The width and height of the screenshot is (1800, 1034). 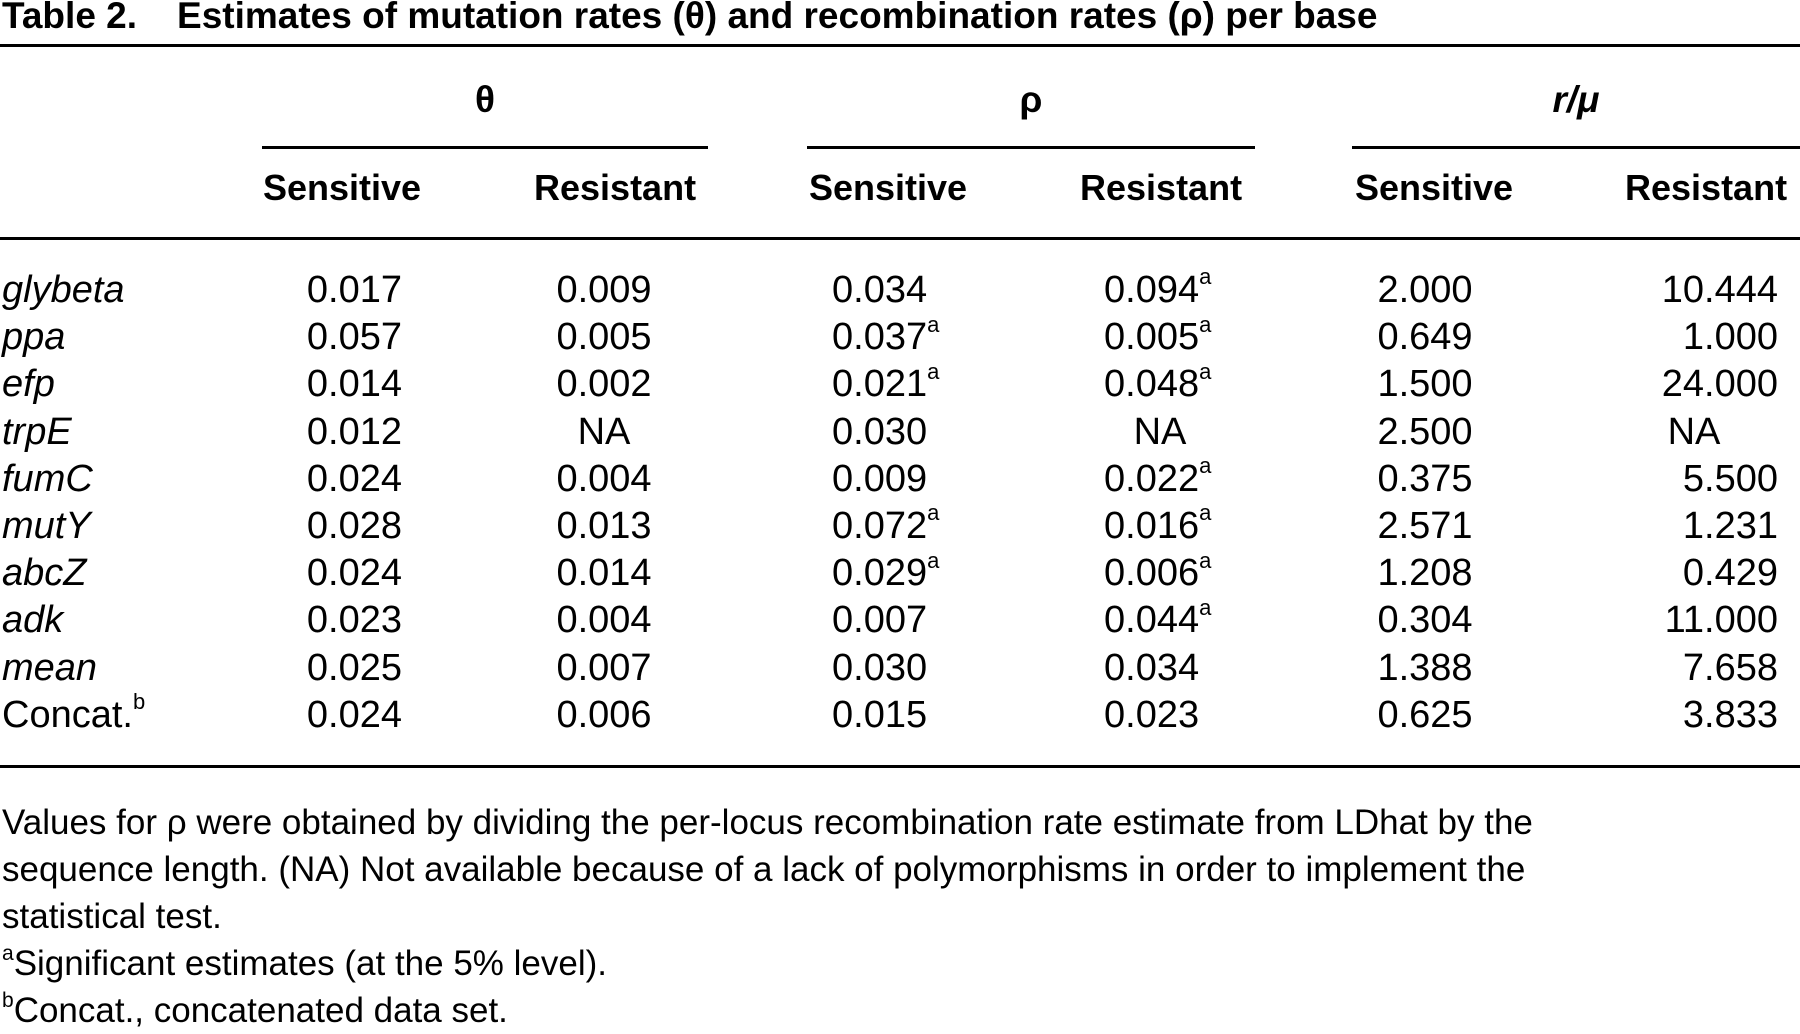 I want to click on cell-value: 0.016, so click(x=1152, y=526).